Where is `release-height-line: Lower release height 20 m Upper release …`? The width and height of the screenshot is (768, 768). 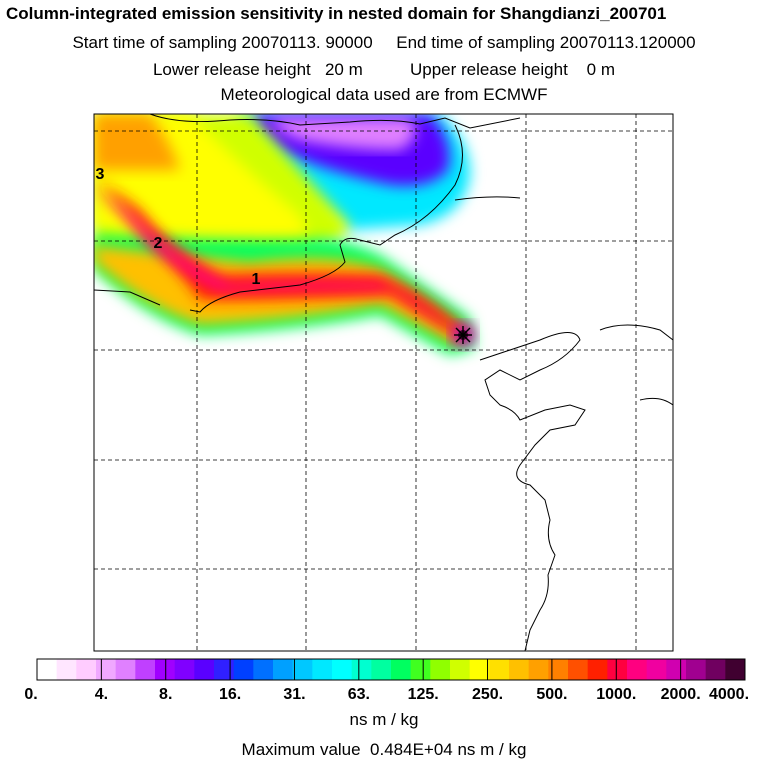 release-height-line: Lower release height 20 m Upper release … is located at coordinates (384, 69).